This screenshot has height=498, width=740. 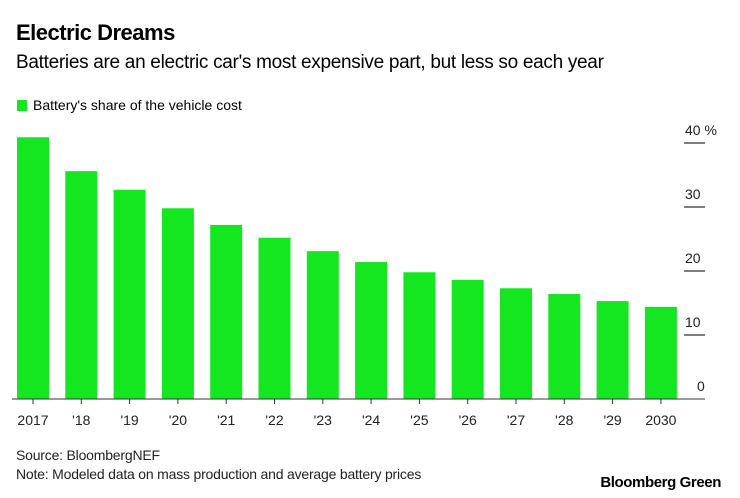 What do you see at coordinates (564, 420) in the screenshot?
I see `x-tick-label: '28` at bounding box center [564, 420].